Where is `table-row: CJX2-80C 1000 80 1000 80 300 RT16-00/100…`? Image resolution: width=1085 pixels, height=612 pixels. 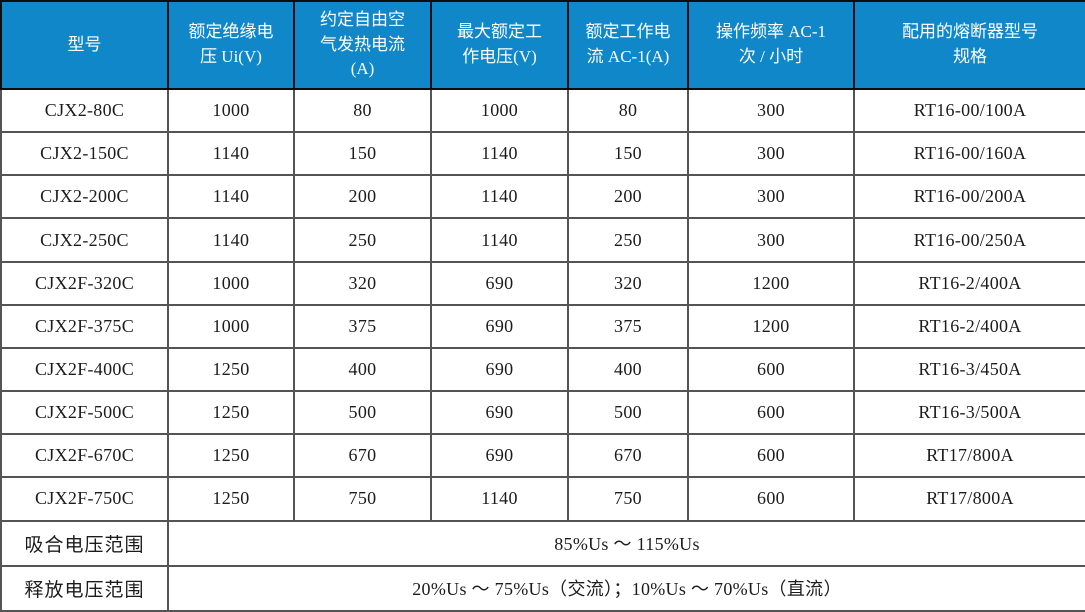
table-row: CJX2-80C 1000 80 1000 80 300 RT16-00/100… is located at coordinates (542, 110).